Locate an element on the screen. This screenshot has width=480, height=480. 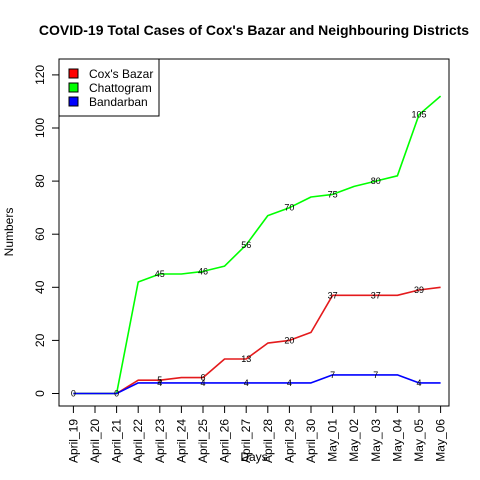
y-tick-label: 100 is located at coordinates (40, 128).